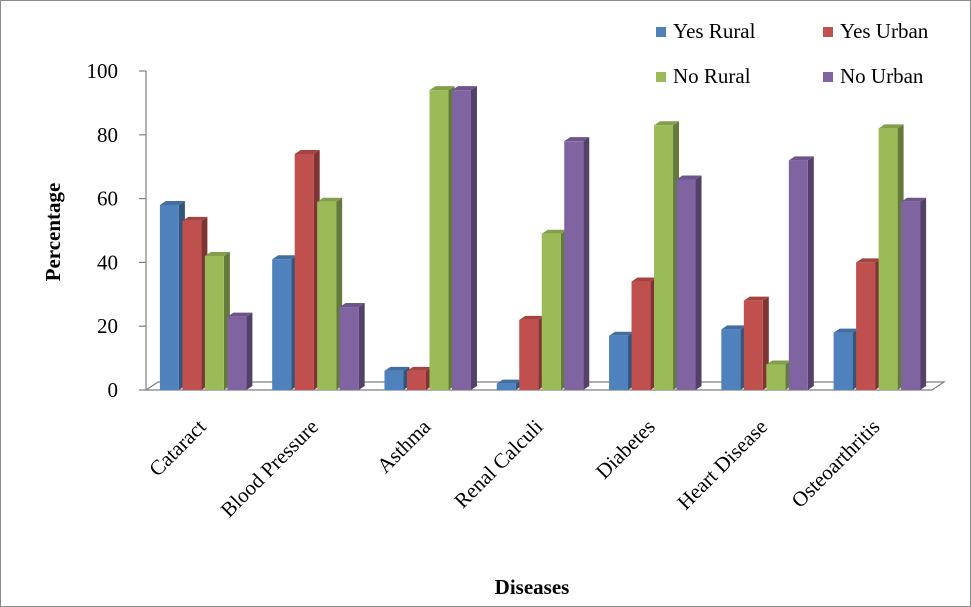 Image resolution: width=971 pixels, height=607 pixels. Describe the element at coordinates (625, 449) in the screenshot. I see `x-category-label: Diabetes` at that location.